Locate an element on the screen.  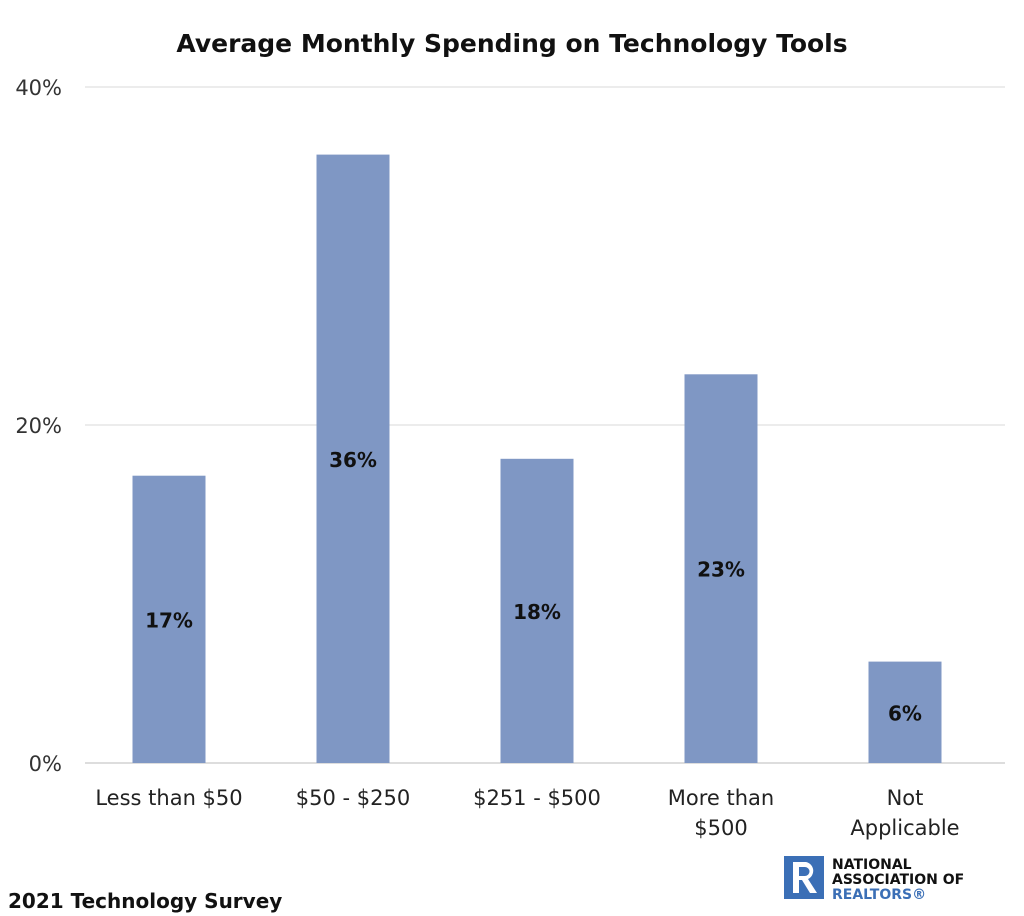
data-label: 18% is located at coordinates (537, 612).